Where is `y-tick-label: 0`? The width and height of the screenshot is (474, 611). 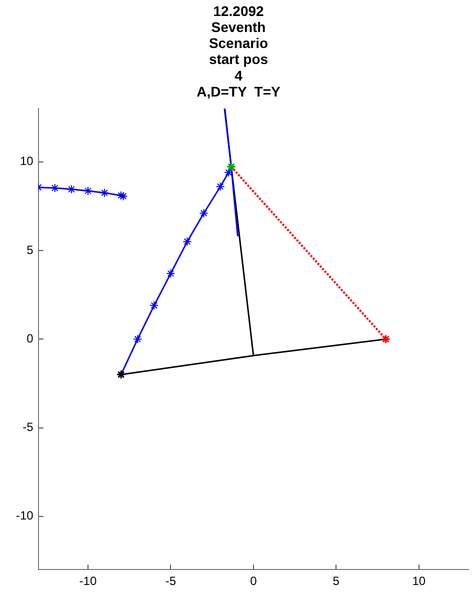 y-tick-label: 0 is located at coordinates (30, 338).